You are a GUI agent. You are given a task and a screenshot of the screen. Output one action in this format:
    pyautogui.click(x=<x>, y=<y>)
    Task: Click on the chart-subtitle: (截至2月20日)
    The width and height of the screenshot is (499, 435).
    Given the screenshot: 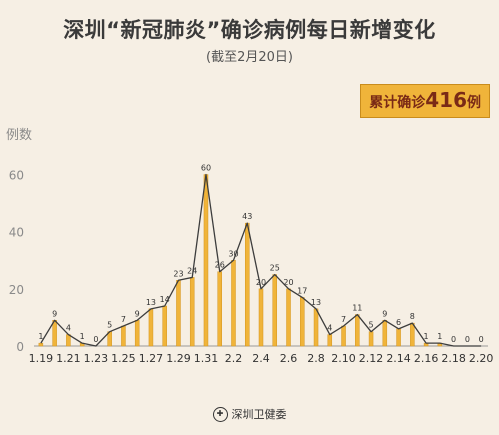 What is the action you would take?
    pyautogui.click(x=249, y=57)
    